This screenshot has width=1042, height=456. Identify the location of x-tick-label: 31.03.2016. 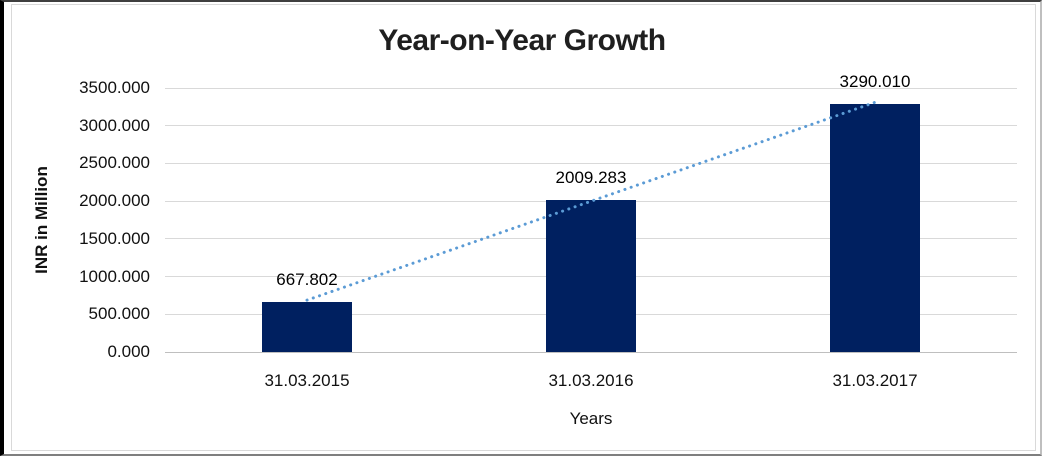
(591, 380).